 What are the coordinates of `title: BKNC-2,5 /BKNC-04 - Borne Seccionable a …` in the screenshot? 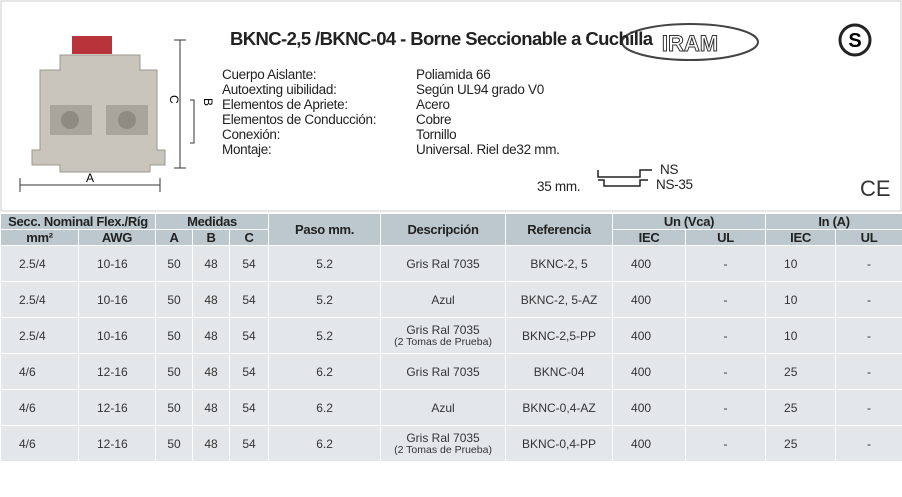 It's located at (441, 38).